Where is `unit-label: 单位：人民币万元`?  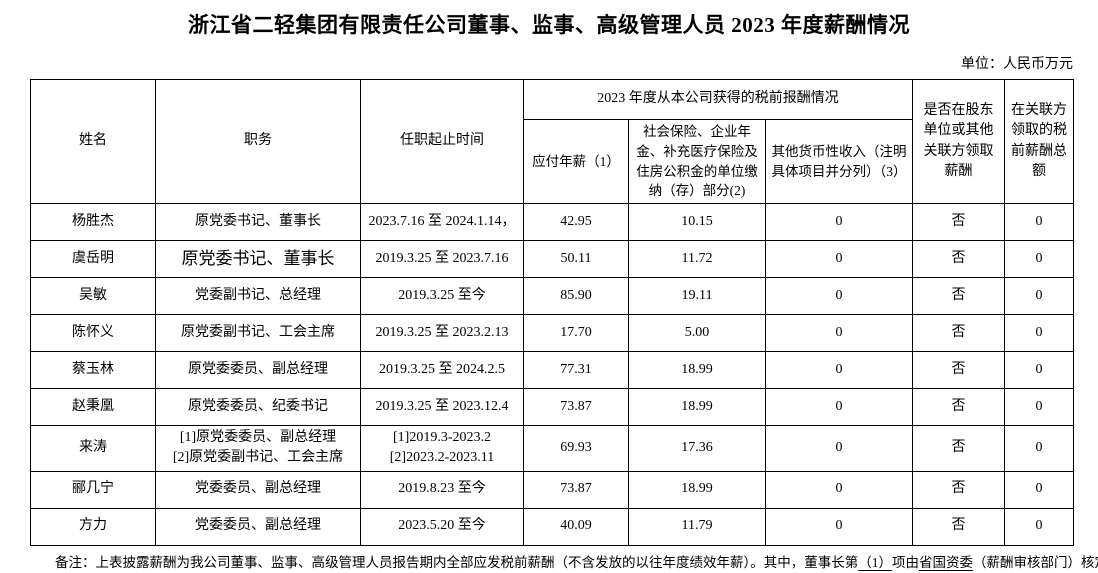
unit-label: 单位：人民币万元 is located at coordinates (1017, 64).